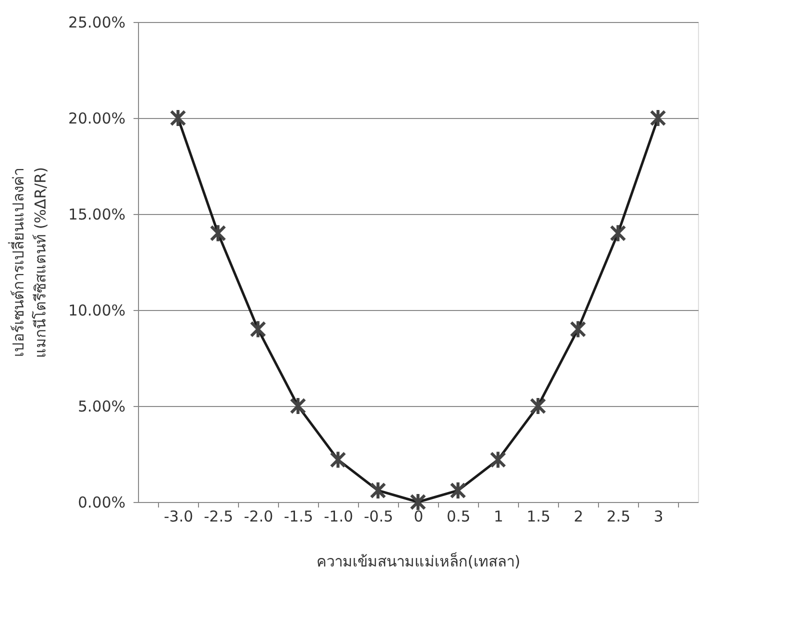  I want to click on x-tick-label: -1.5, so click(299, 517).